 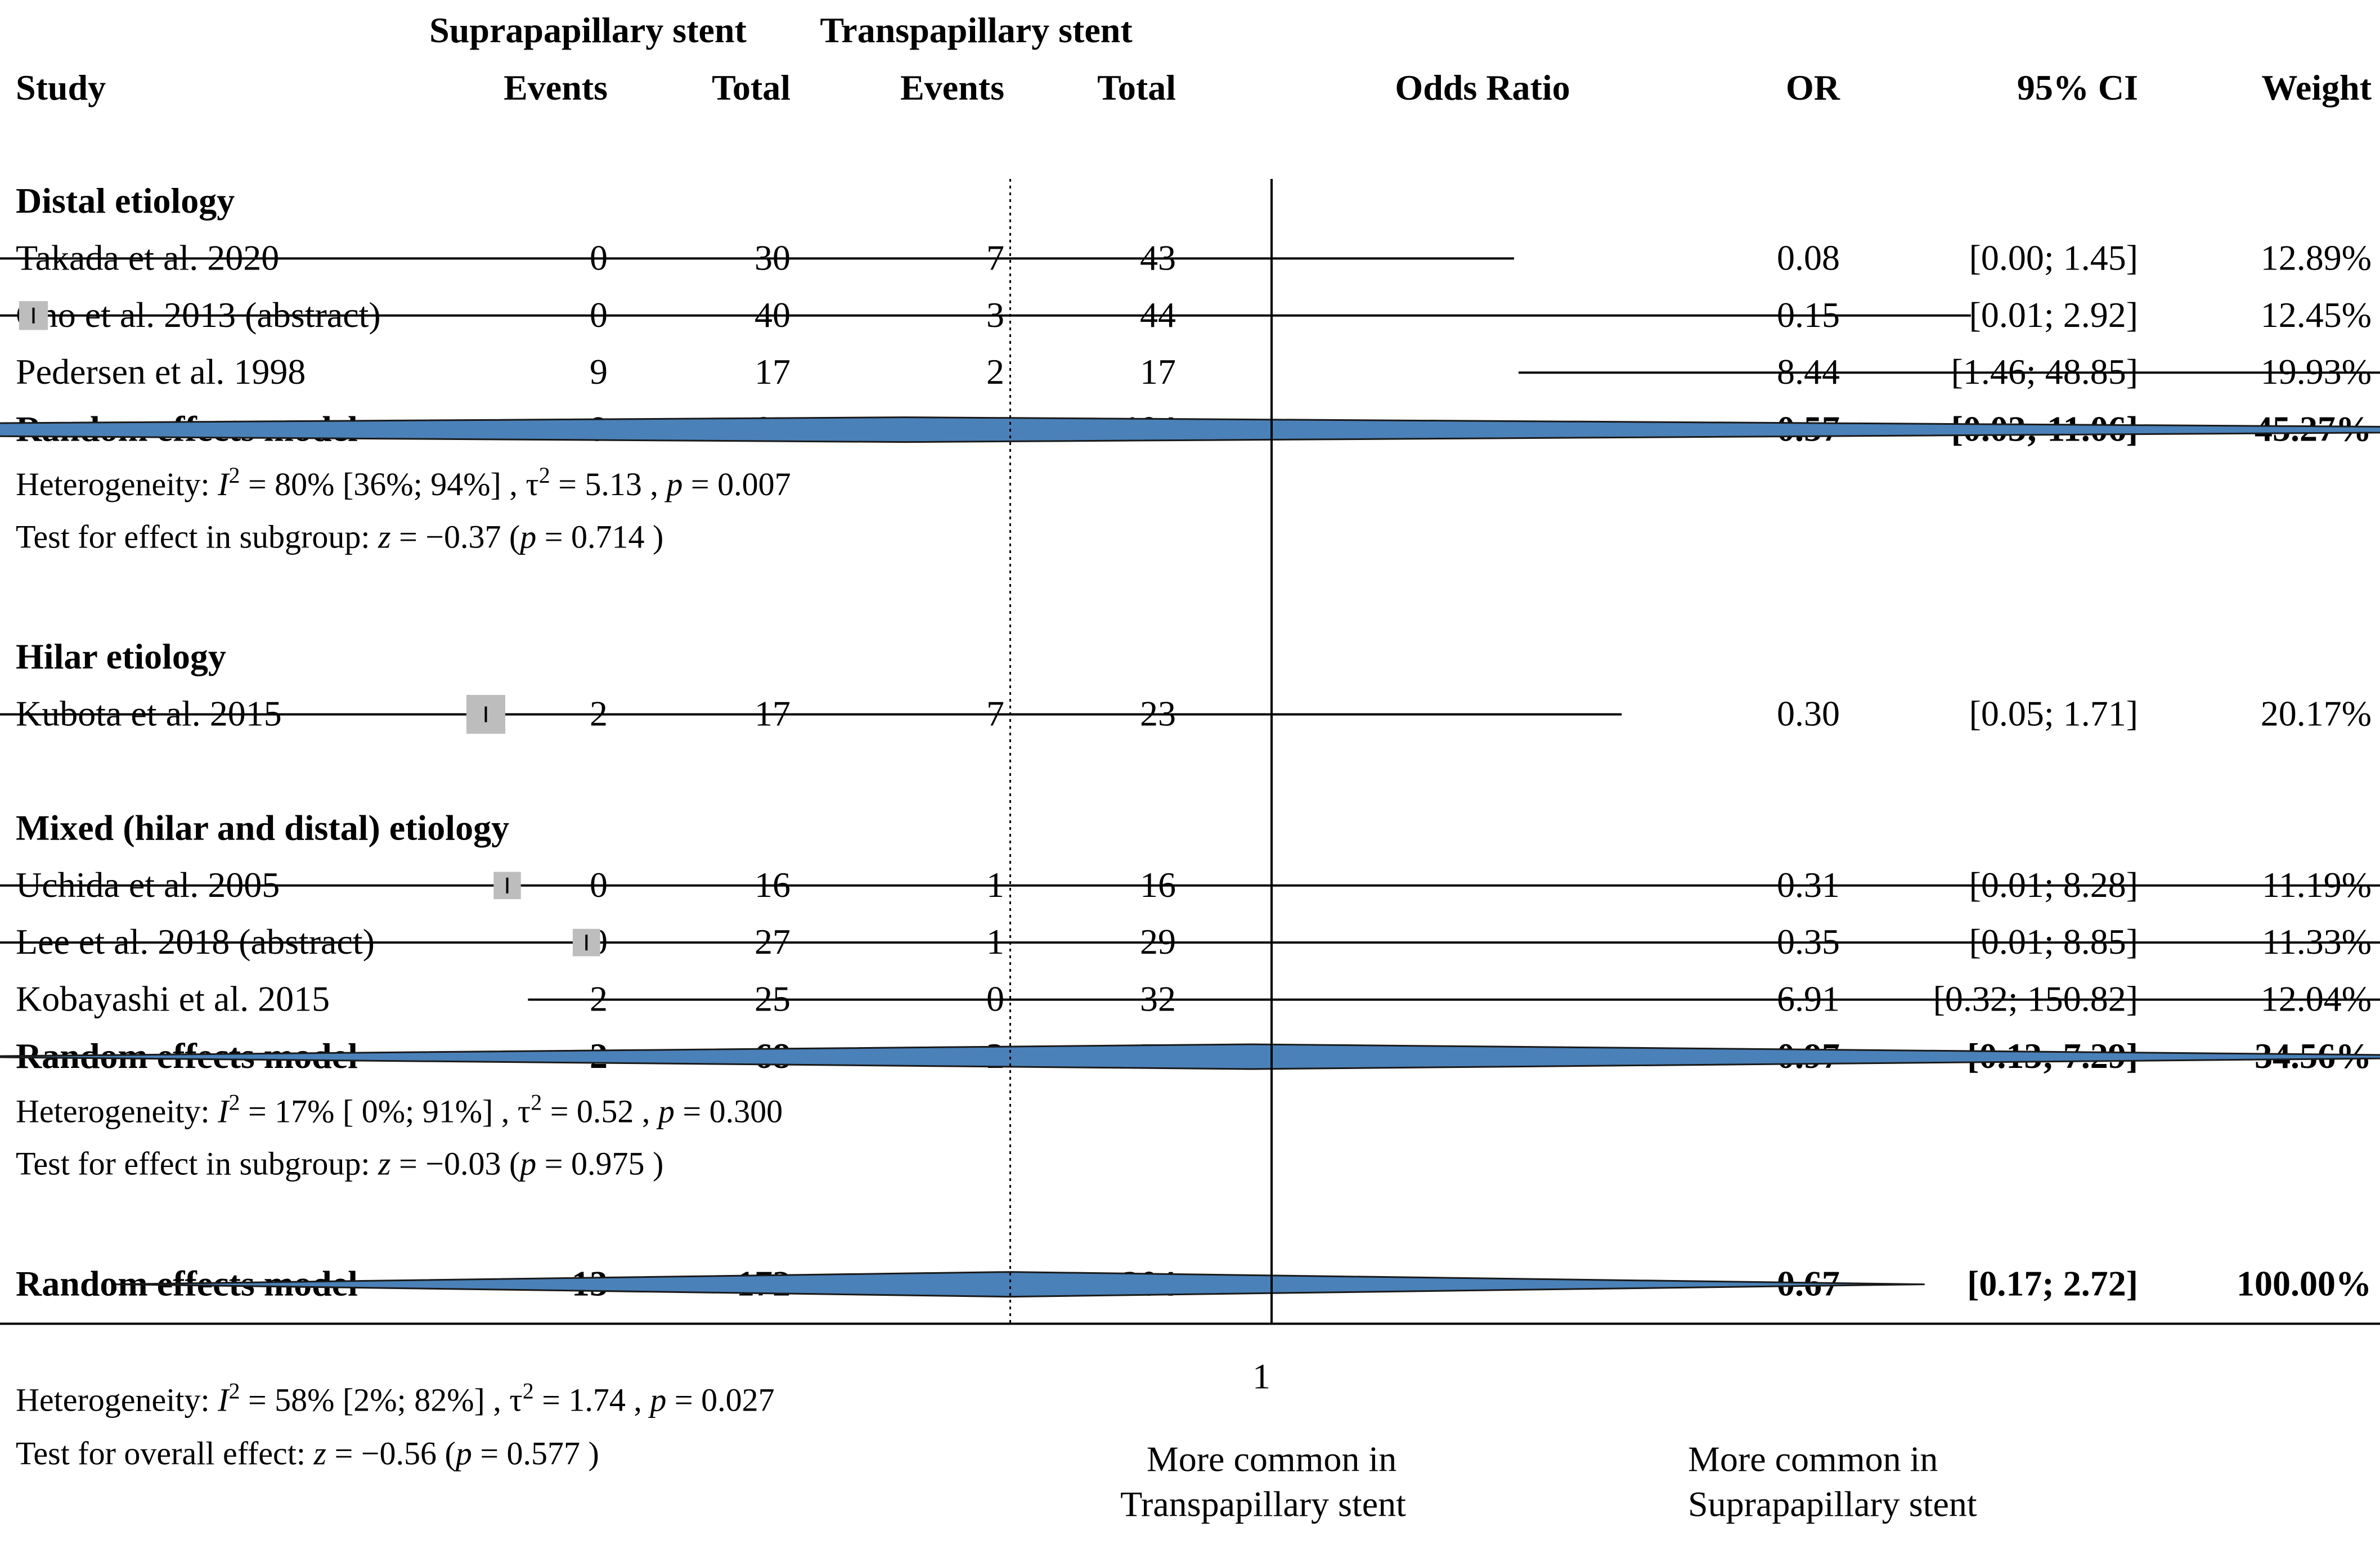 What do you see at coordinates (2316, 257) in the screenshot?
I see `study-weight-value: 12.89%` at bounding box center [2316, 257].